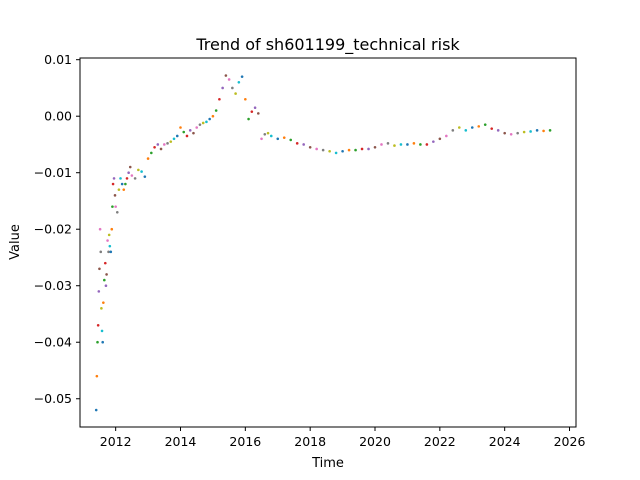 The width and height of the screenshot is (640, 480). I want to click on y-axis-ticks: −0.05 −0.04 −0.03 −0.02 −0.01 0.00 0.01, so click(57, 229).